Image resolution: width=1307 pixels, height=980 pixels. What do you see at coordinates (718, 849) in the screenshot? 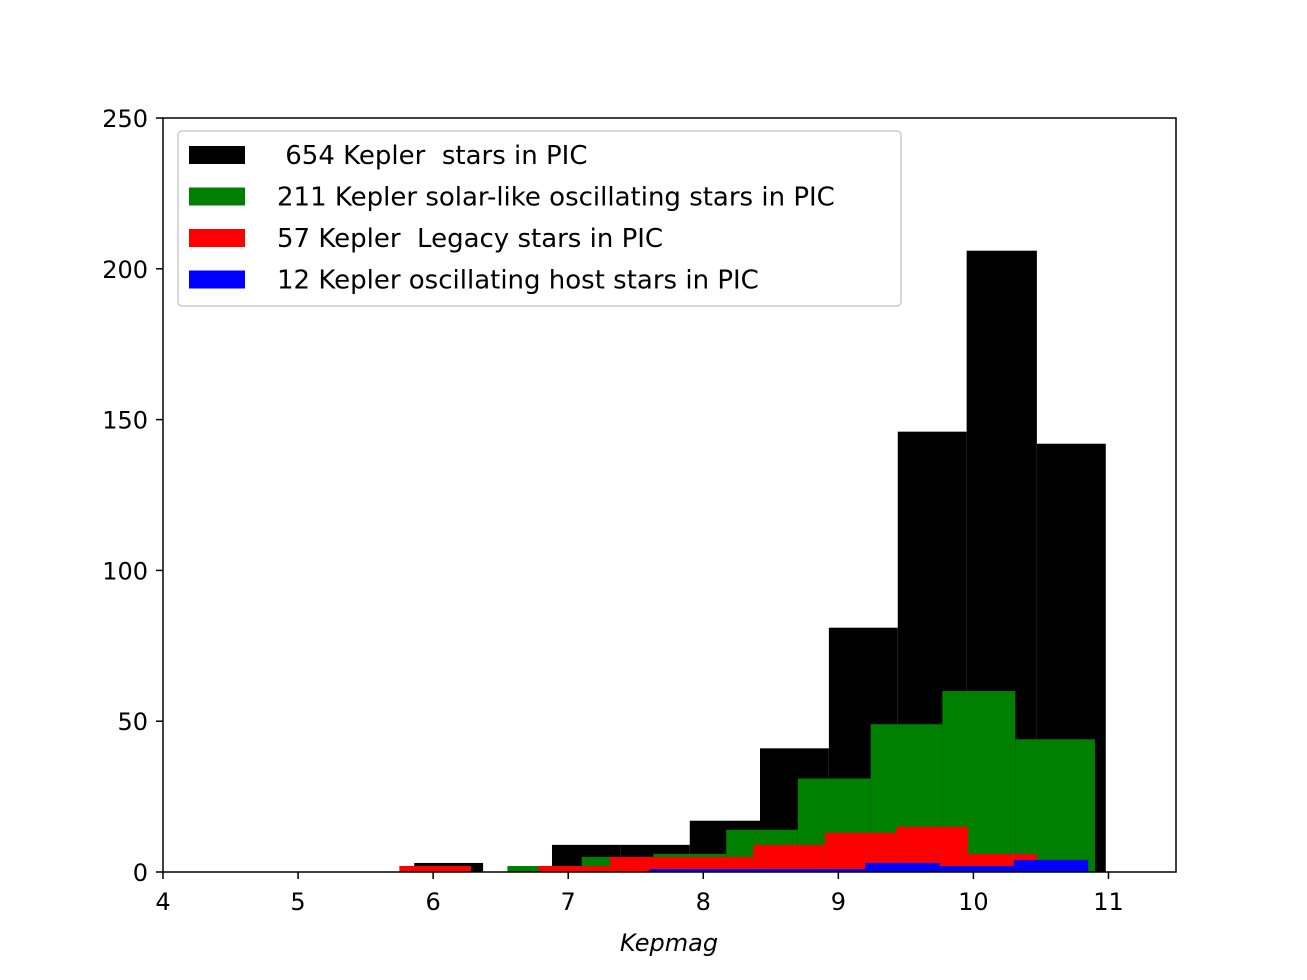
I see `series-2-bars` at bounding box center [718, 849].